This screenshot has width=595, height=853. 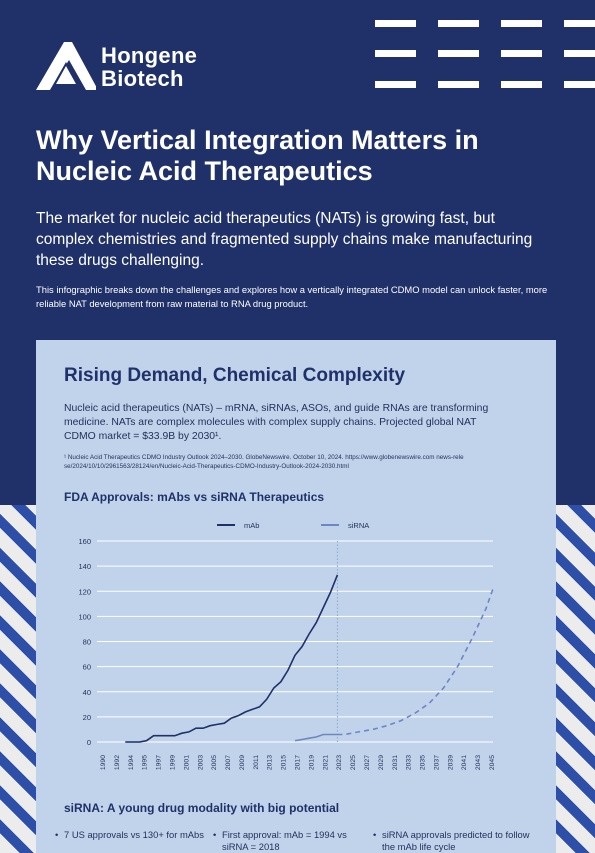 I want to click on x-tick-label: 2005, so click(x=214, y=762).